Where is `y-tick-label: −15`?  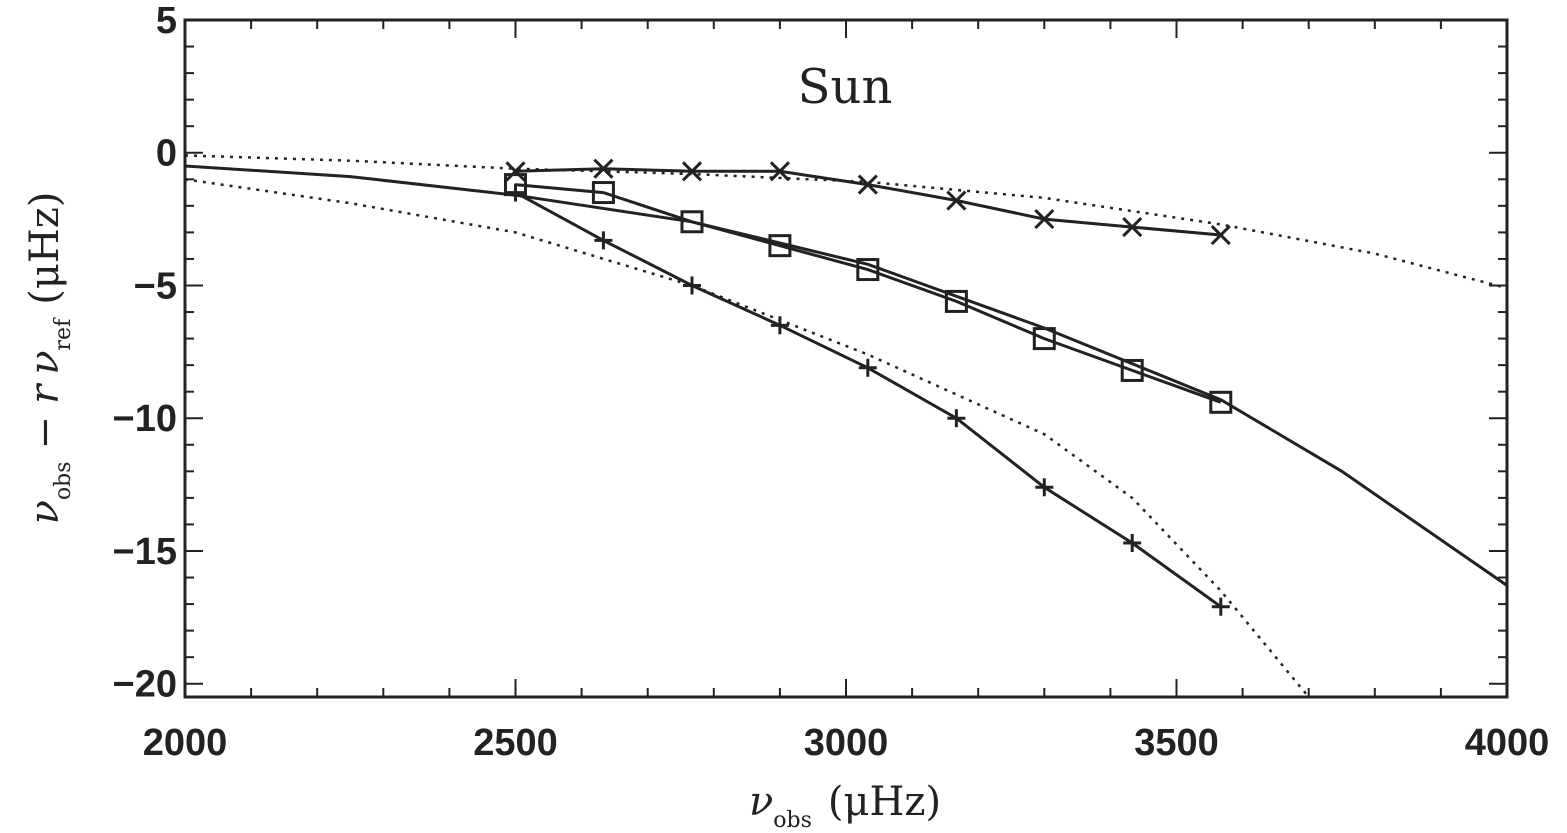 y-tick-label: −15 is located at coordinates (145, 552).